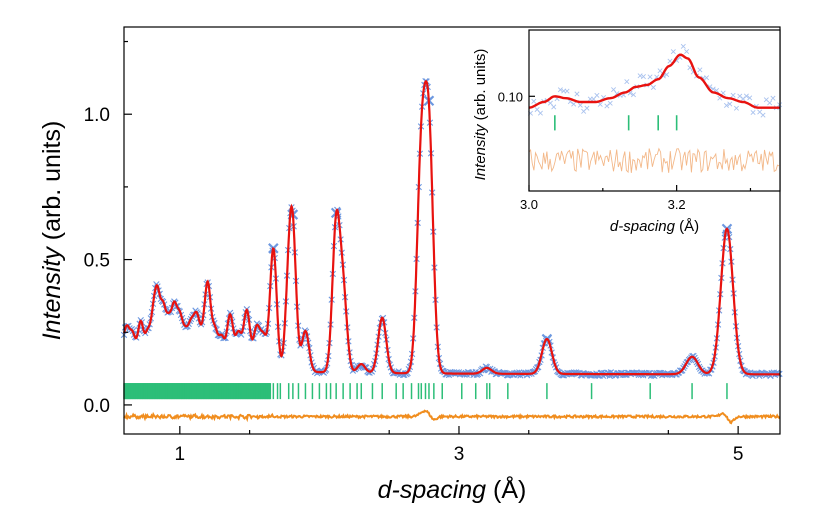 The width and height of the screenshot is (830, 513). I want to click on inset-plot-frame, so click(654, 110).